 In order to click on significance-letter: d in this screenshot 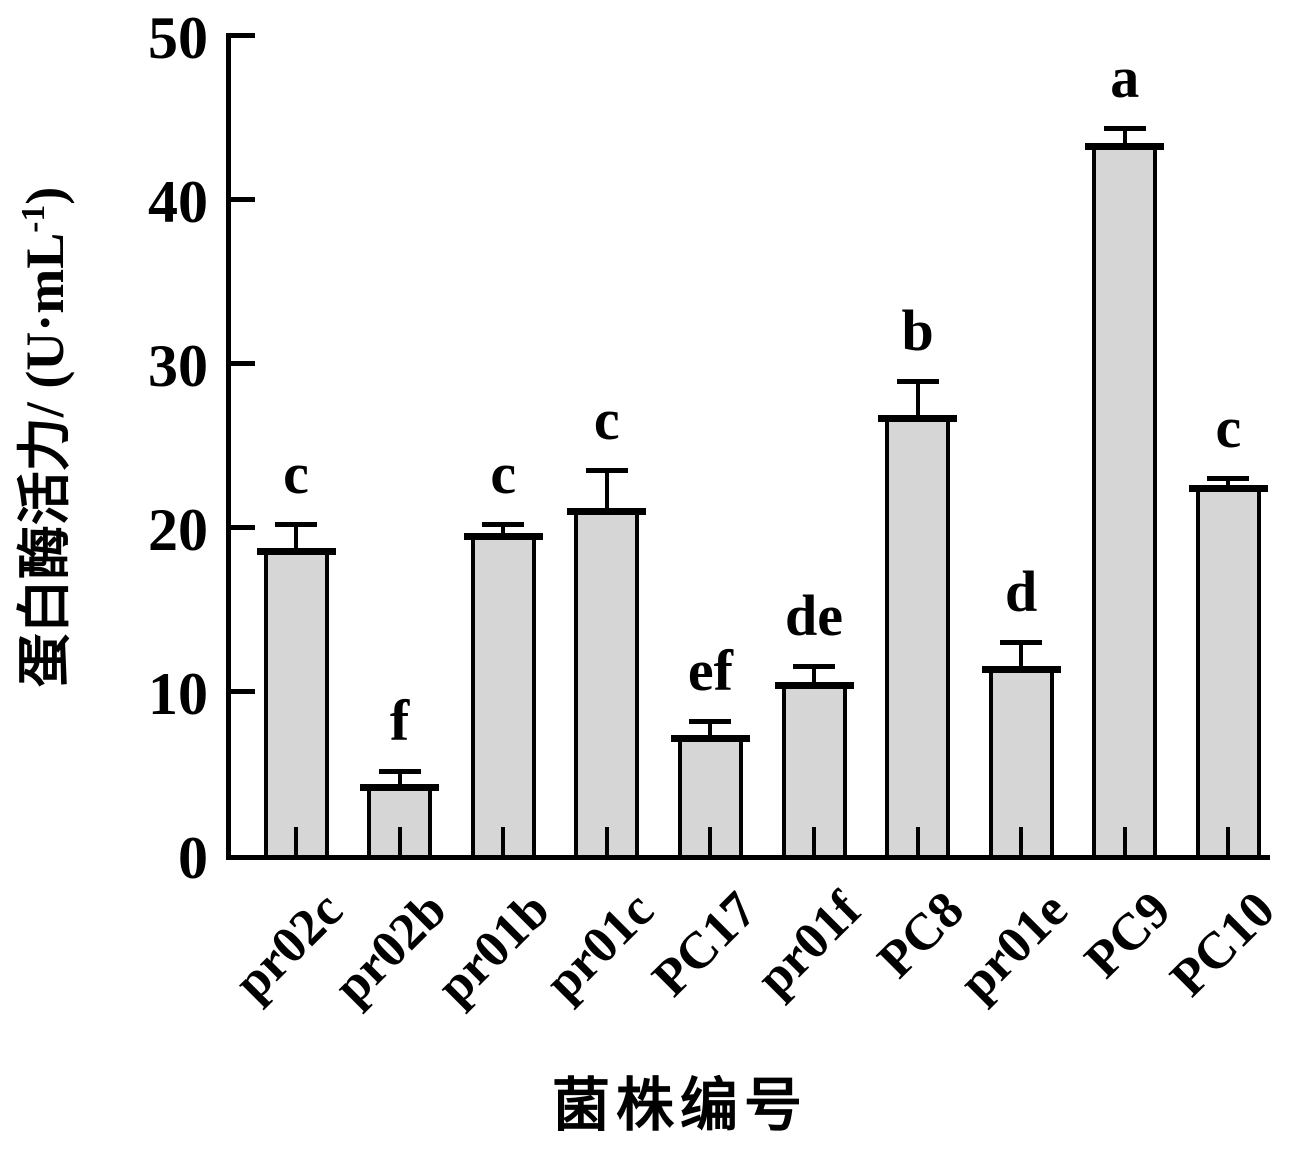, I will do `click(1021, 591)`.